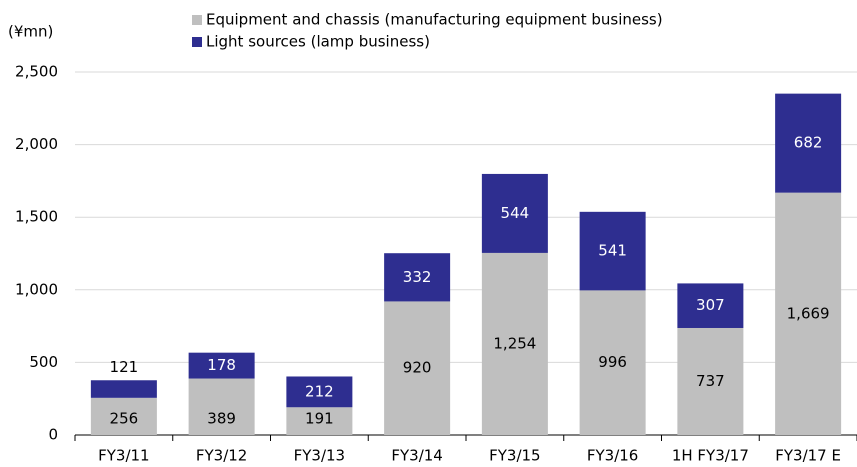 This screenshot has height=467, width=857. I want to click on x-tick-label: FY3/15, so click(514, 456).